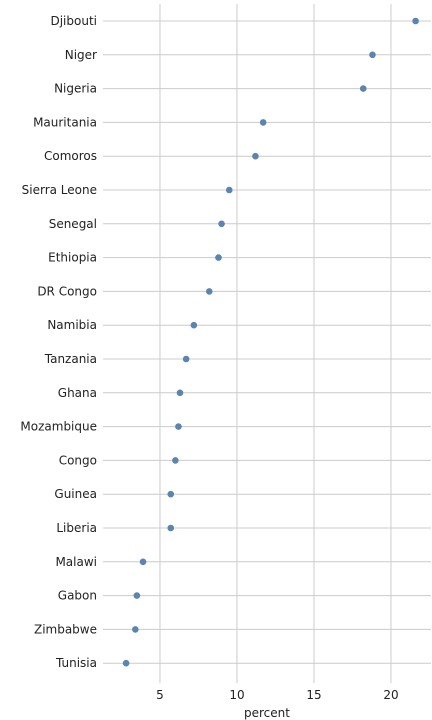 This screenshot has width=432, height=720. I want to click on country-label: Zimbabwe, so click(65, 629).